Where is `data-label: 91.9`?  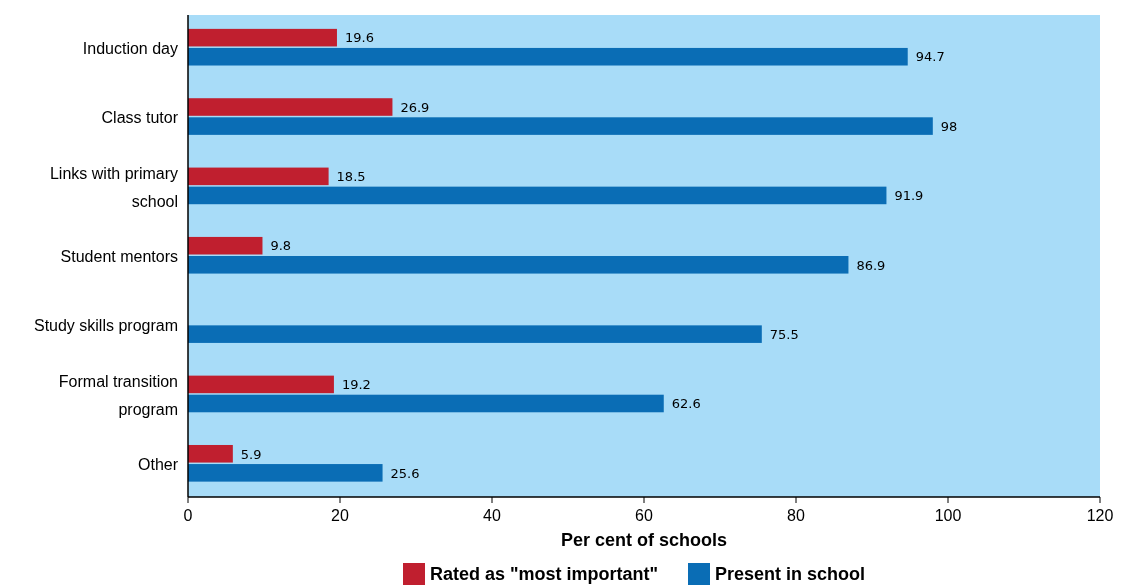
data-label: 91.9 is located at coordinates (909, 196).